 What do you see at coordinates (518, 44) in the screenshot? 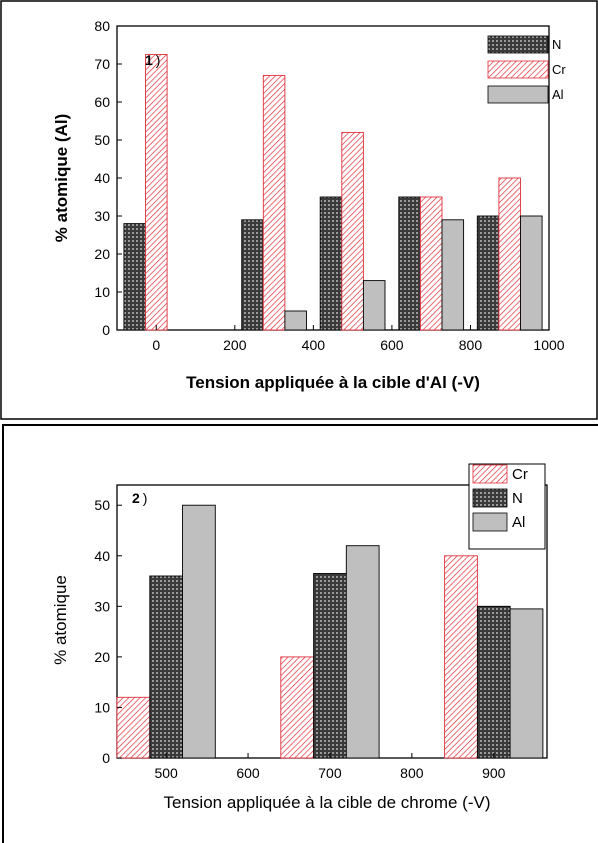
I see `legend-1-swatch-n` at bounding box center [518, 44].